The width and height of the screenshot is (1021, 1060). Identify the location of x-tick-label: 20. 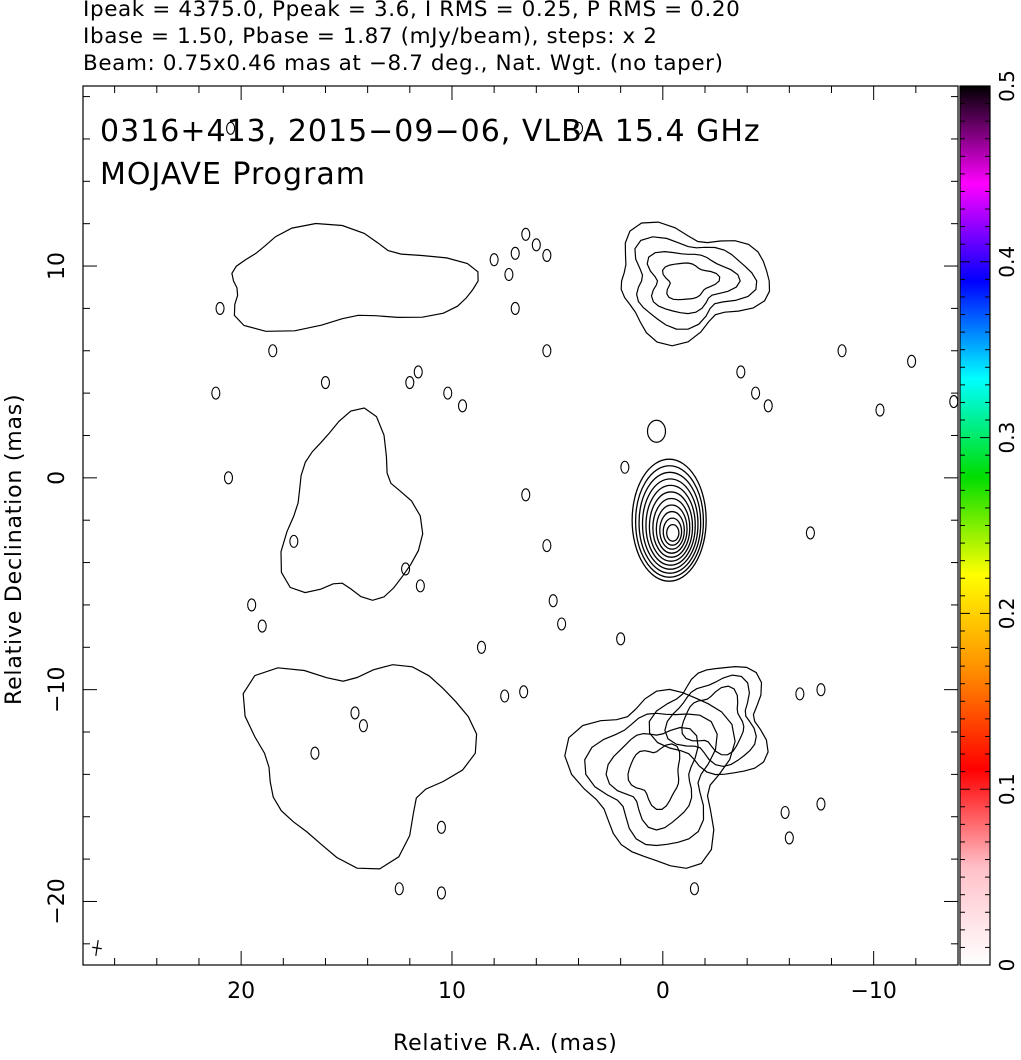
(241, 991).